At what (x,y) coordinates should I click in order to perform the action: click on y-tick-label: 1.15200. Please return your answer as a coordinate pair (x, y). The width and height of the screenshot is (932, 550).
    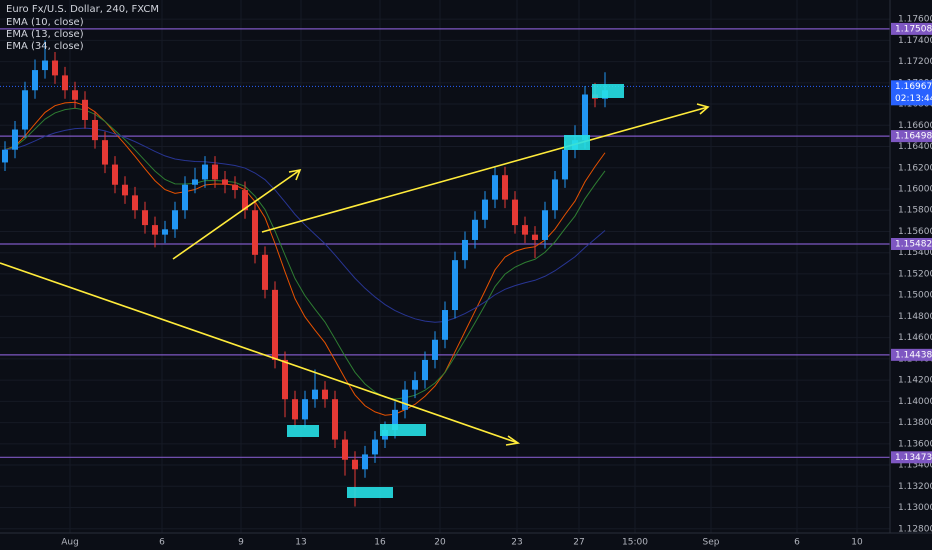
    Looking at the image, I should click on (915, 274).